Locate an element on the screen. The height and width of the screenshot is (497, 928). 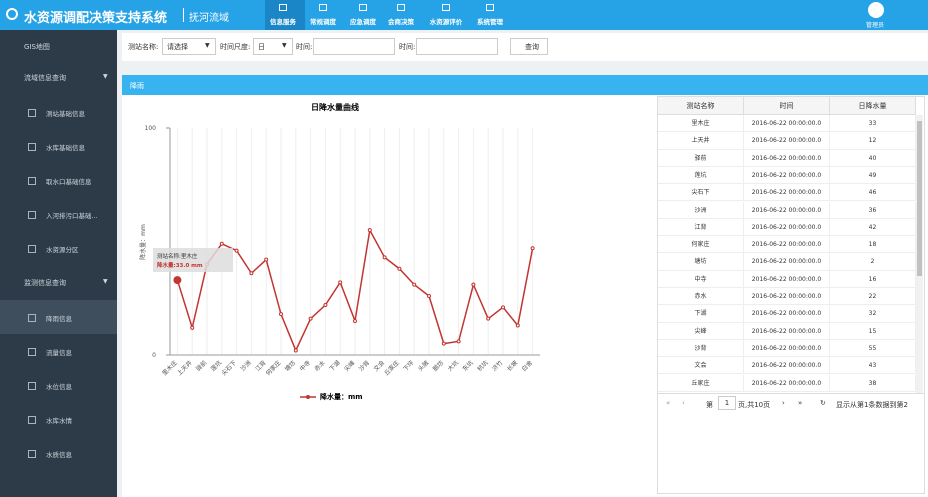
table-cell: 38 is located at coordinates (873, 383).